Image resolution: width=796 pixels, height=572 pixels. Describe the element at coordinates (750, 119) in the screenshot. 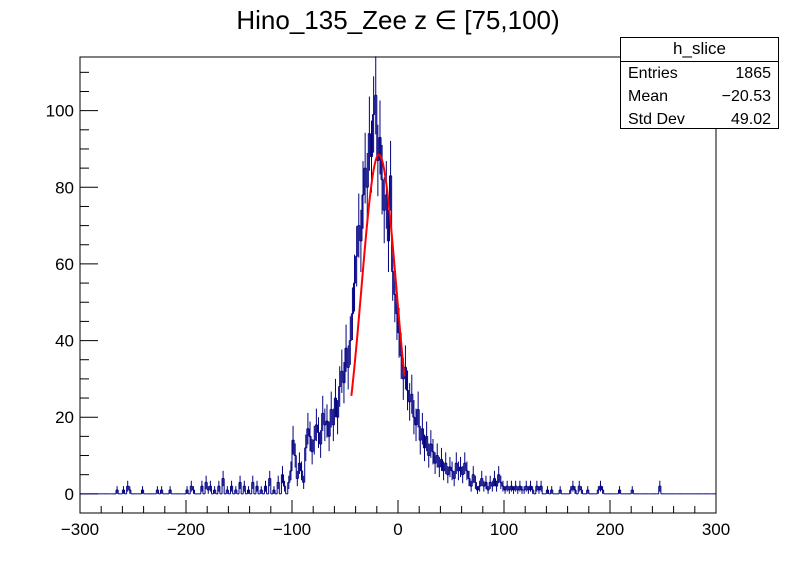

I see `stats-value: 49.02` at that location.